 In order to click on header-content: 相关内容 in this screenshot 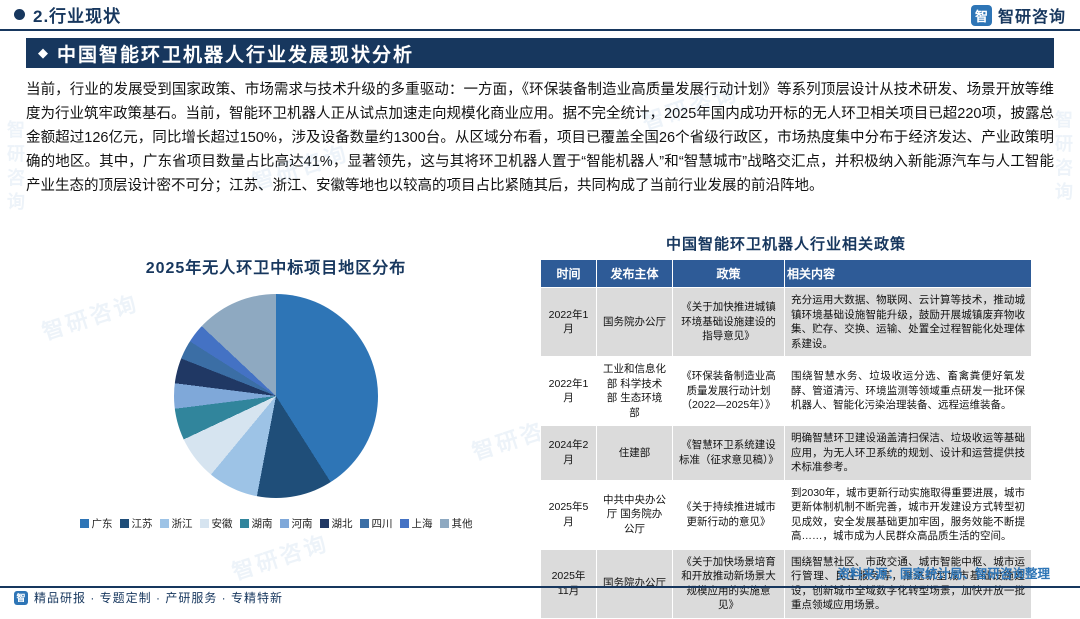, I will do `click(908, 273)`.